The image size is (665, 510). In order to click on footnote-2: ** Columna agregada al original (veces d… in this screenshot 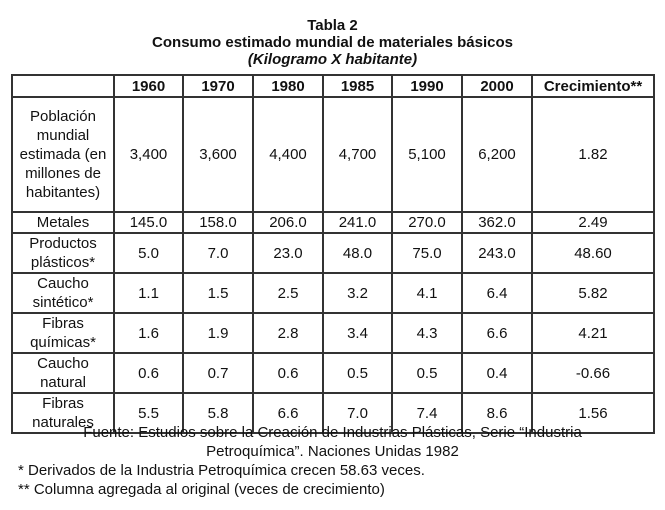, I will do `click(201, 489)`.